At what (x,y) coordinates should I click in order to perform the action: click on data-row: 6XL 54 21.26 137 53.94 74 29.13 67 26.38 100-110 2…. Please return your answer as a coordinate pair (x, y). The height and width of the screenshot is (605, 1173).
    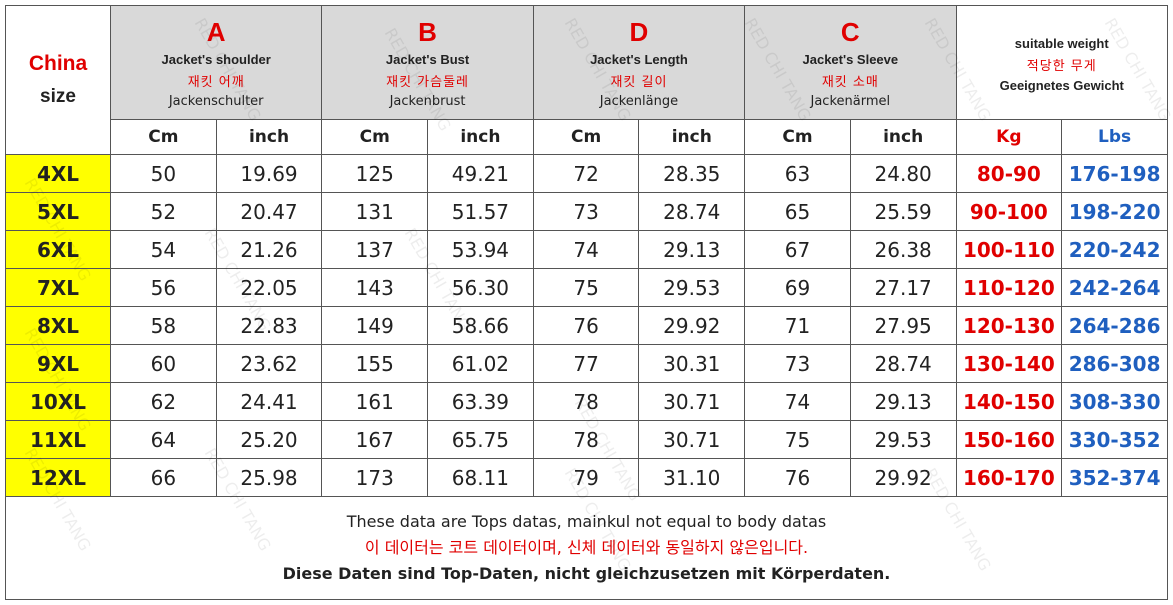
    Looking at the image, I should click on (586, 249).